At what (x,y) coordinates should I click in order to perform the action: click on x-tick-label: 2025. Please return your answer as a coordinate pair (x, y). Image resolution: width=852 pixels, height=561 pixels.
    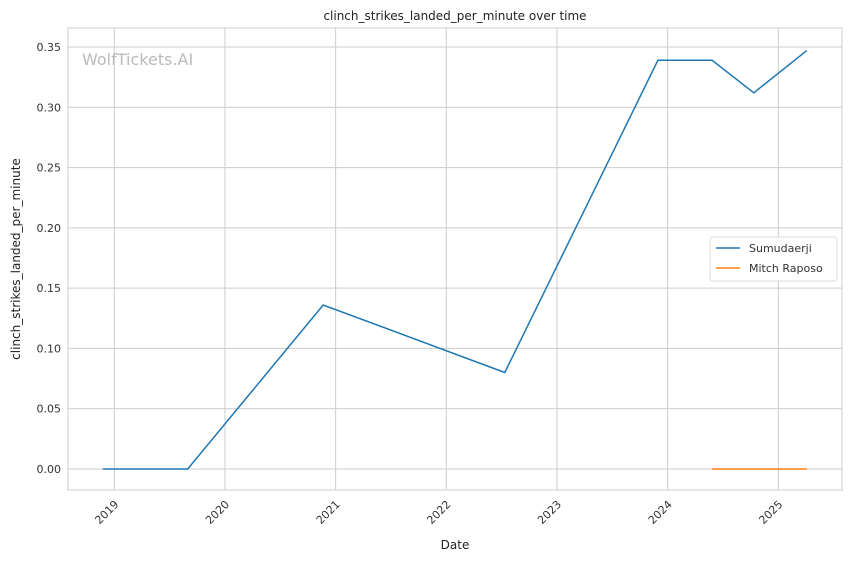
    Looking at the image, I should click on (770, 512).